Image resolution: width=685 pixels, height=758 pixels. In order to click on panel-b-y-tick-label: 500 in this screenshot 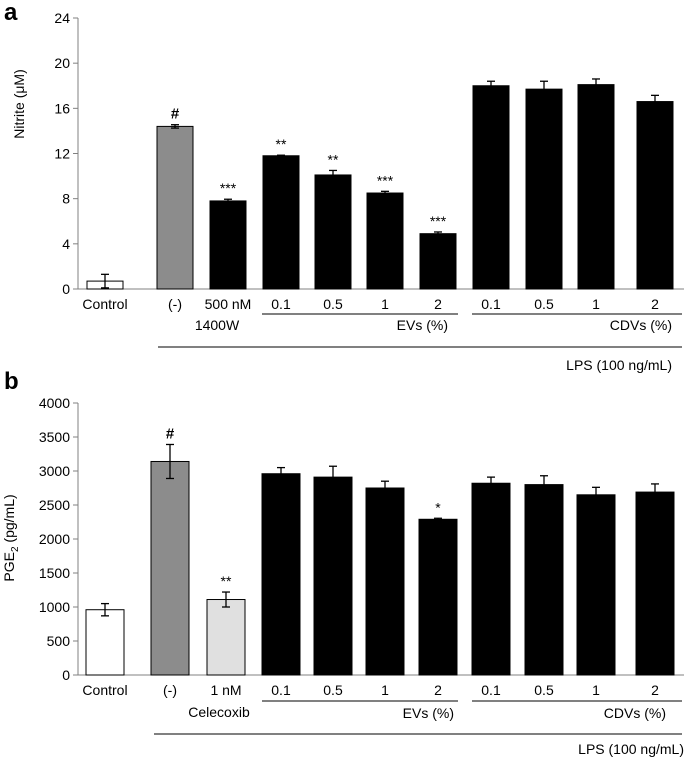, I will do `click(59, 641)`.